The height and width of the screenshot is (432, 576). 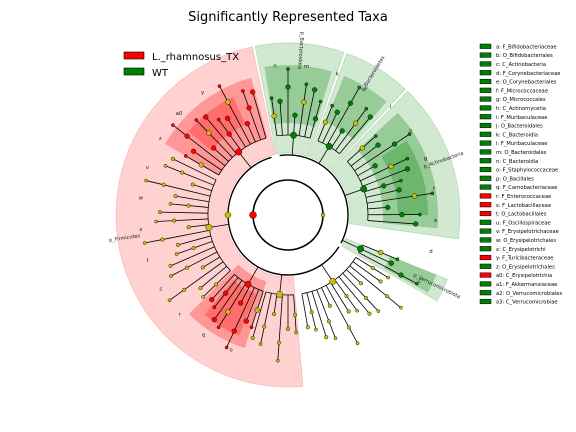 What do you see at coordinates (521, 153) in the screenshot?
I see `key-label-m: m: O_Bacteroidales` at bounding box center [521, 153].